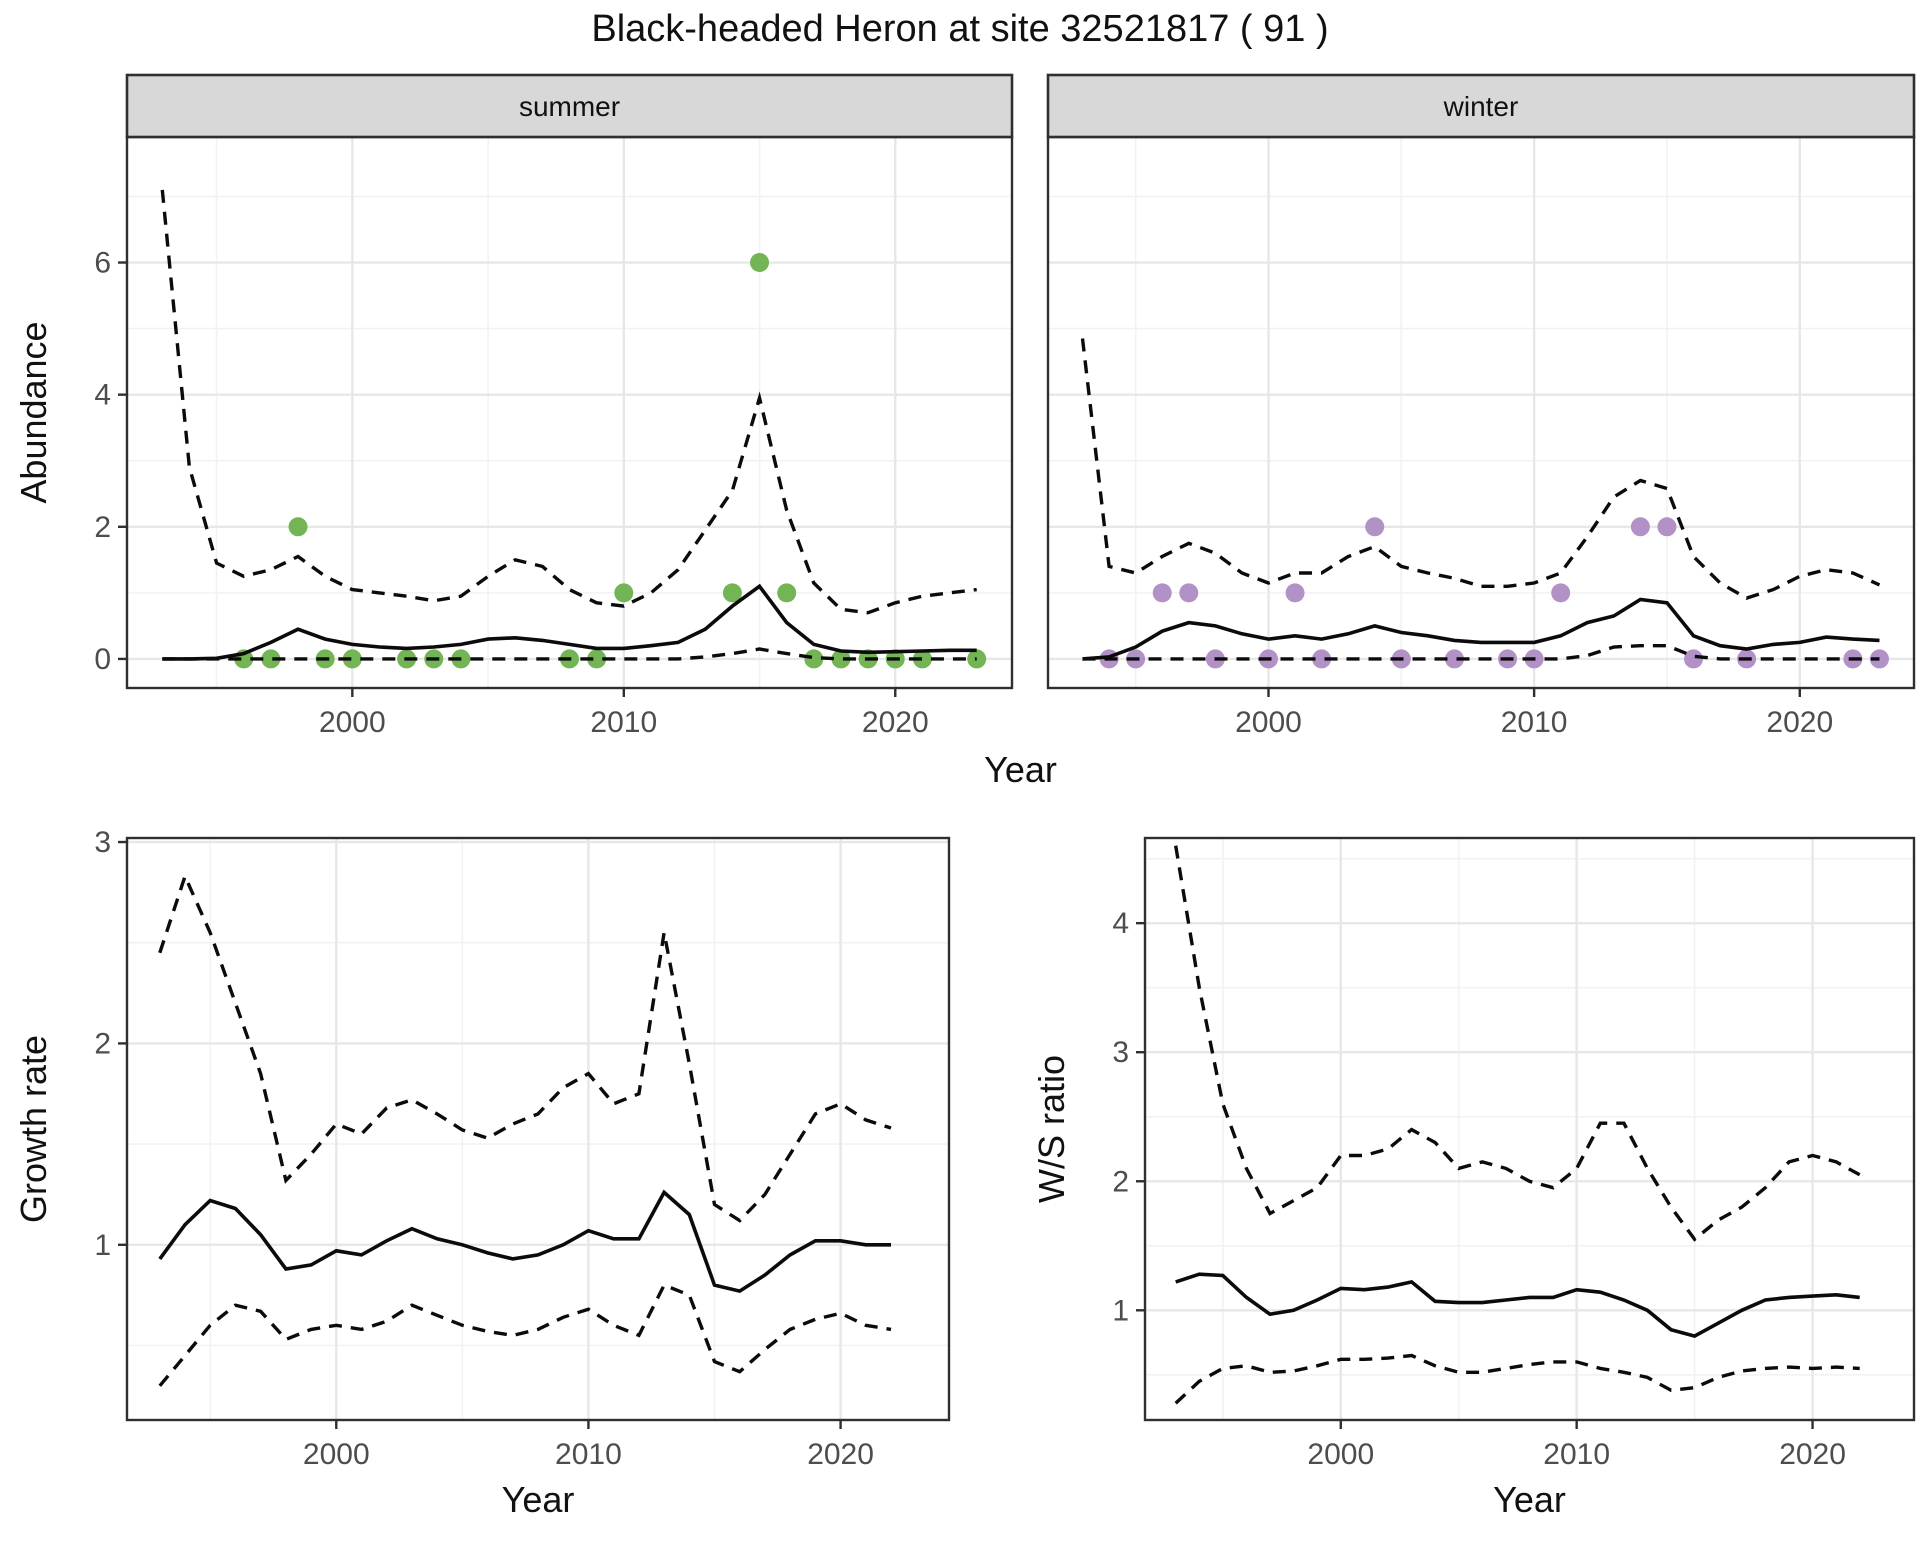 The height and width of the screenshot is (1560, 1920). Describe the element at coordinates (1020, 769) in the screenshot. I see `top-x-axis-title: Year` at that location.